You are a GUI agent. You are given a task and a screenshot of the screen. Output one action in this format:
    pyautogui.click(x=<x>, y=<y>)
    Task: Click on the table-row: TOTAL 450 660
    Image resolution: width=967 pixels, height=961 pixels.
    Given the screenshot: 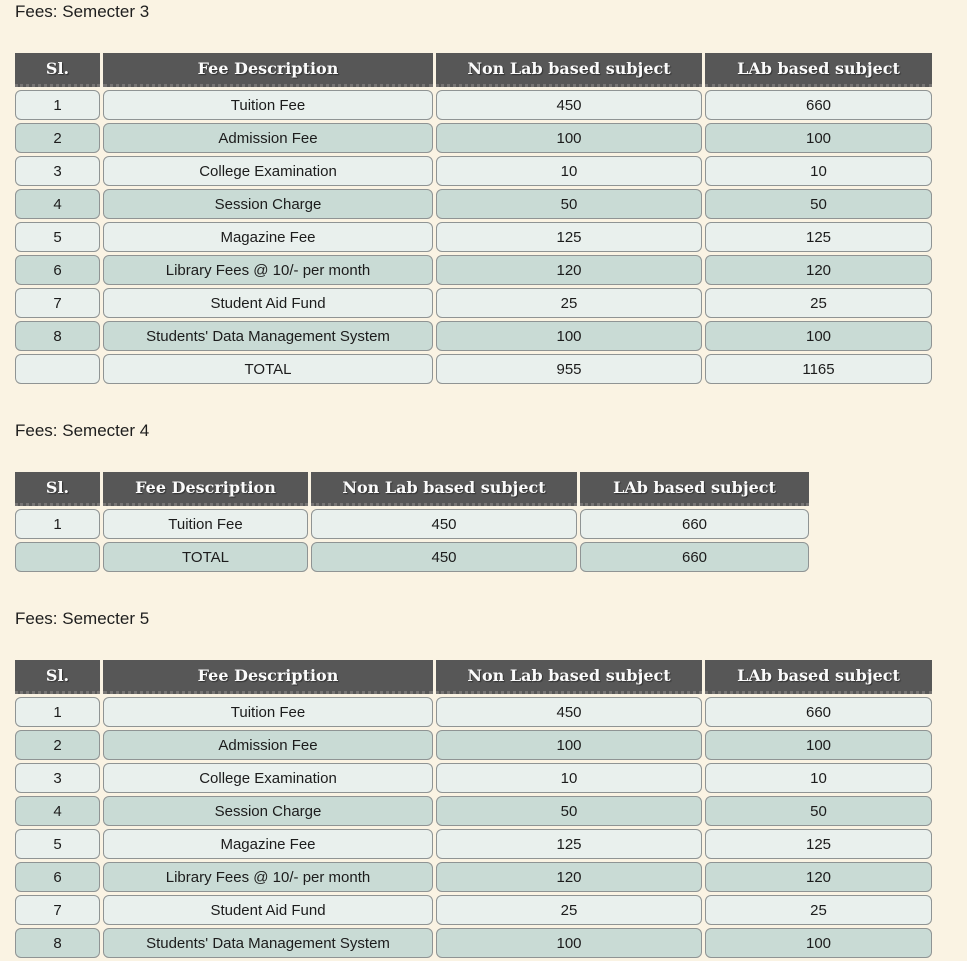 What is the action you would take?
    pyautogui.click(x=412, y=557)
    